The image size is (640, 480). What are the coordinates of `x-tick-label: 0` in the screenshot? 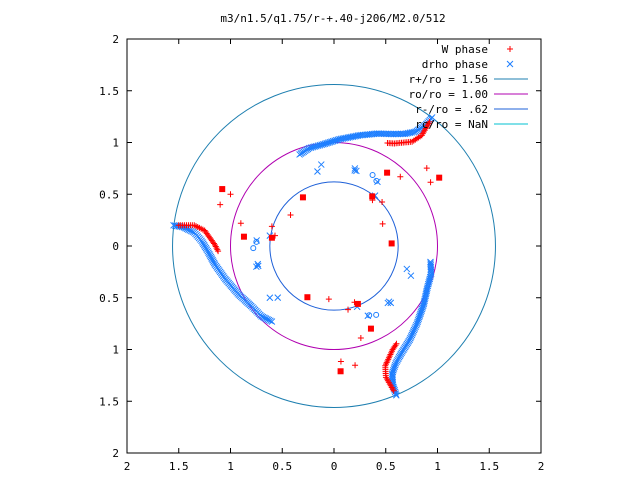 It's located at (334, 466).